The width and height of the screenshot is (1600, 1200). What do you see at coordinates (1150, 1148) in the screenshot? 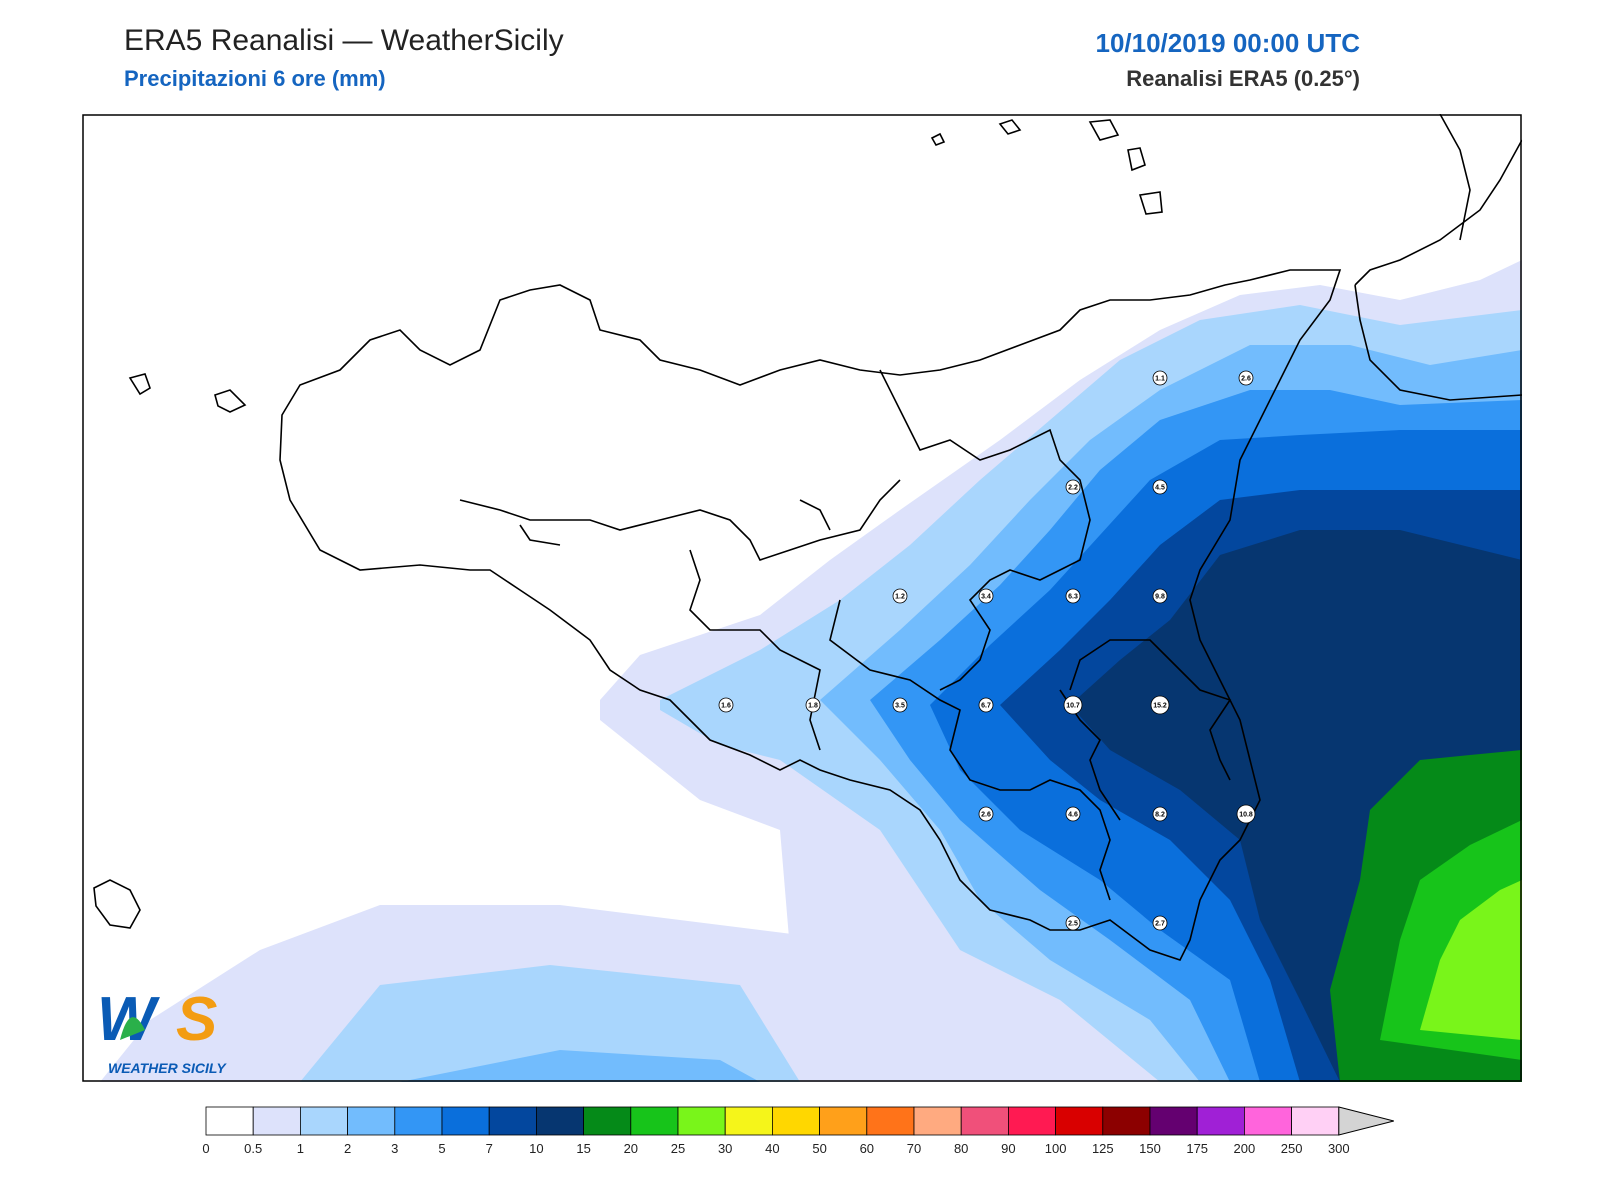
I see `legend-tick-label: 150` at bounding box center [1150, 1148].